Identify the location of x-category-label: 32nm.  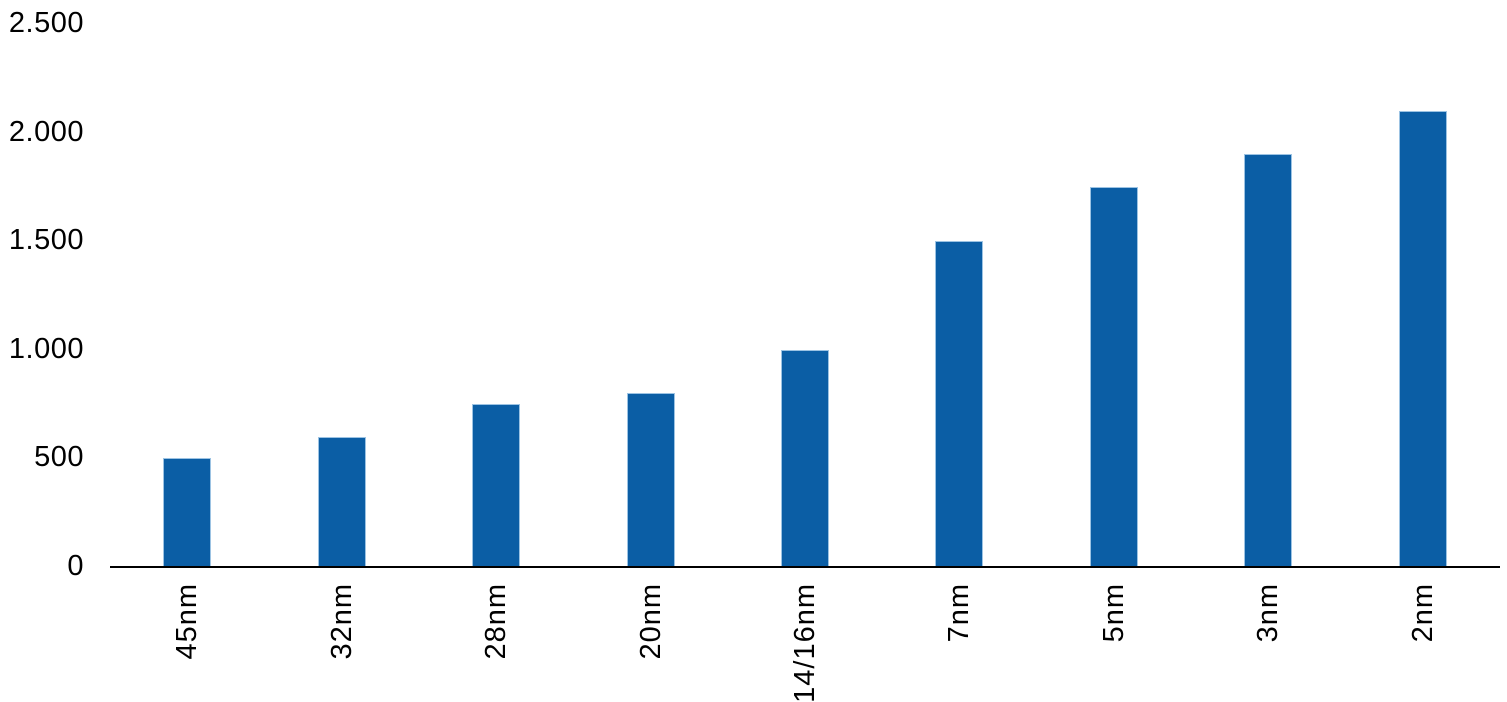
(342, 621).